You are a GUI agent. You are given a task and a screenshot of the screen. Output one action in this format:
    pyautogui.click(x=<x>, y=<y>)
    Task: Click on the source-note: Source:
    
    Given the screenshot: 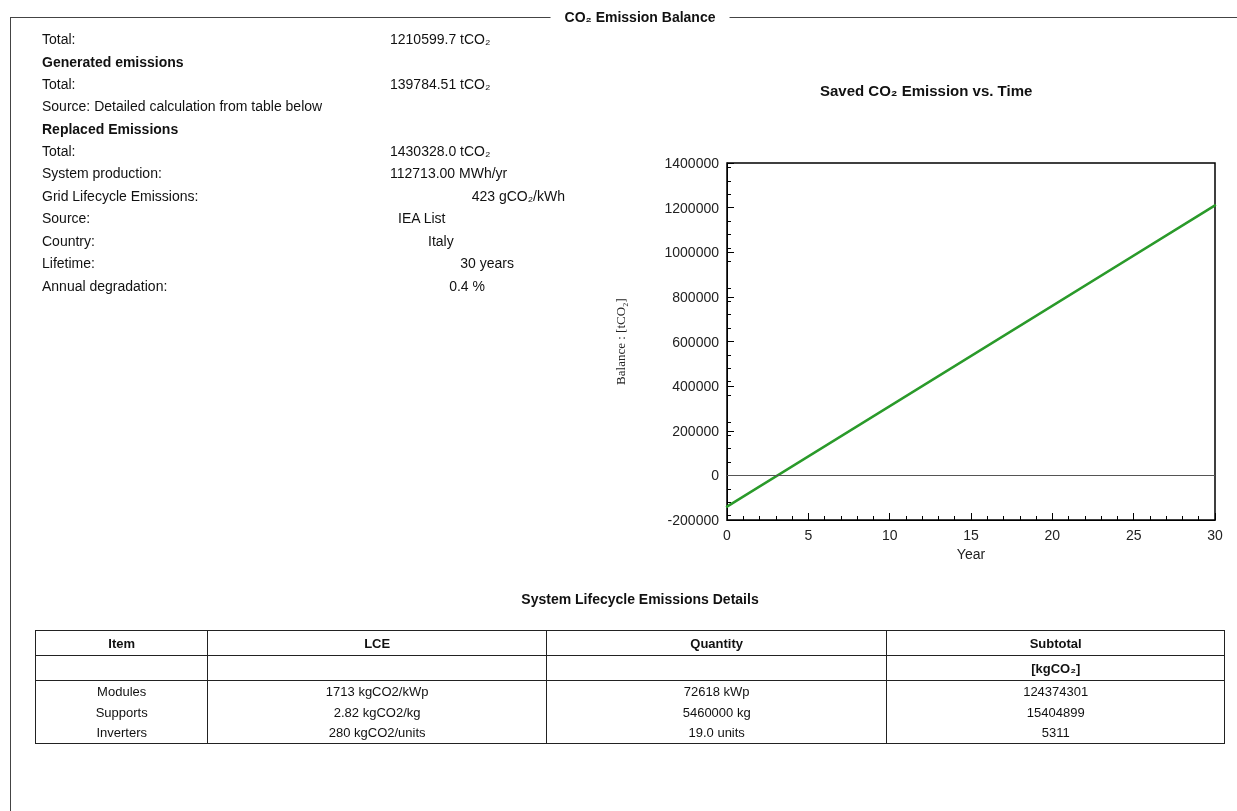 What is the action you would take?
    pyautogui.click(x=66, y=218)
    